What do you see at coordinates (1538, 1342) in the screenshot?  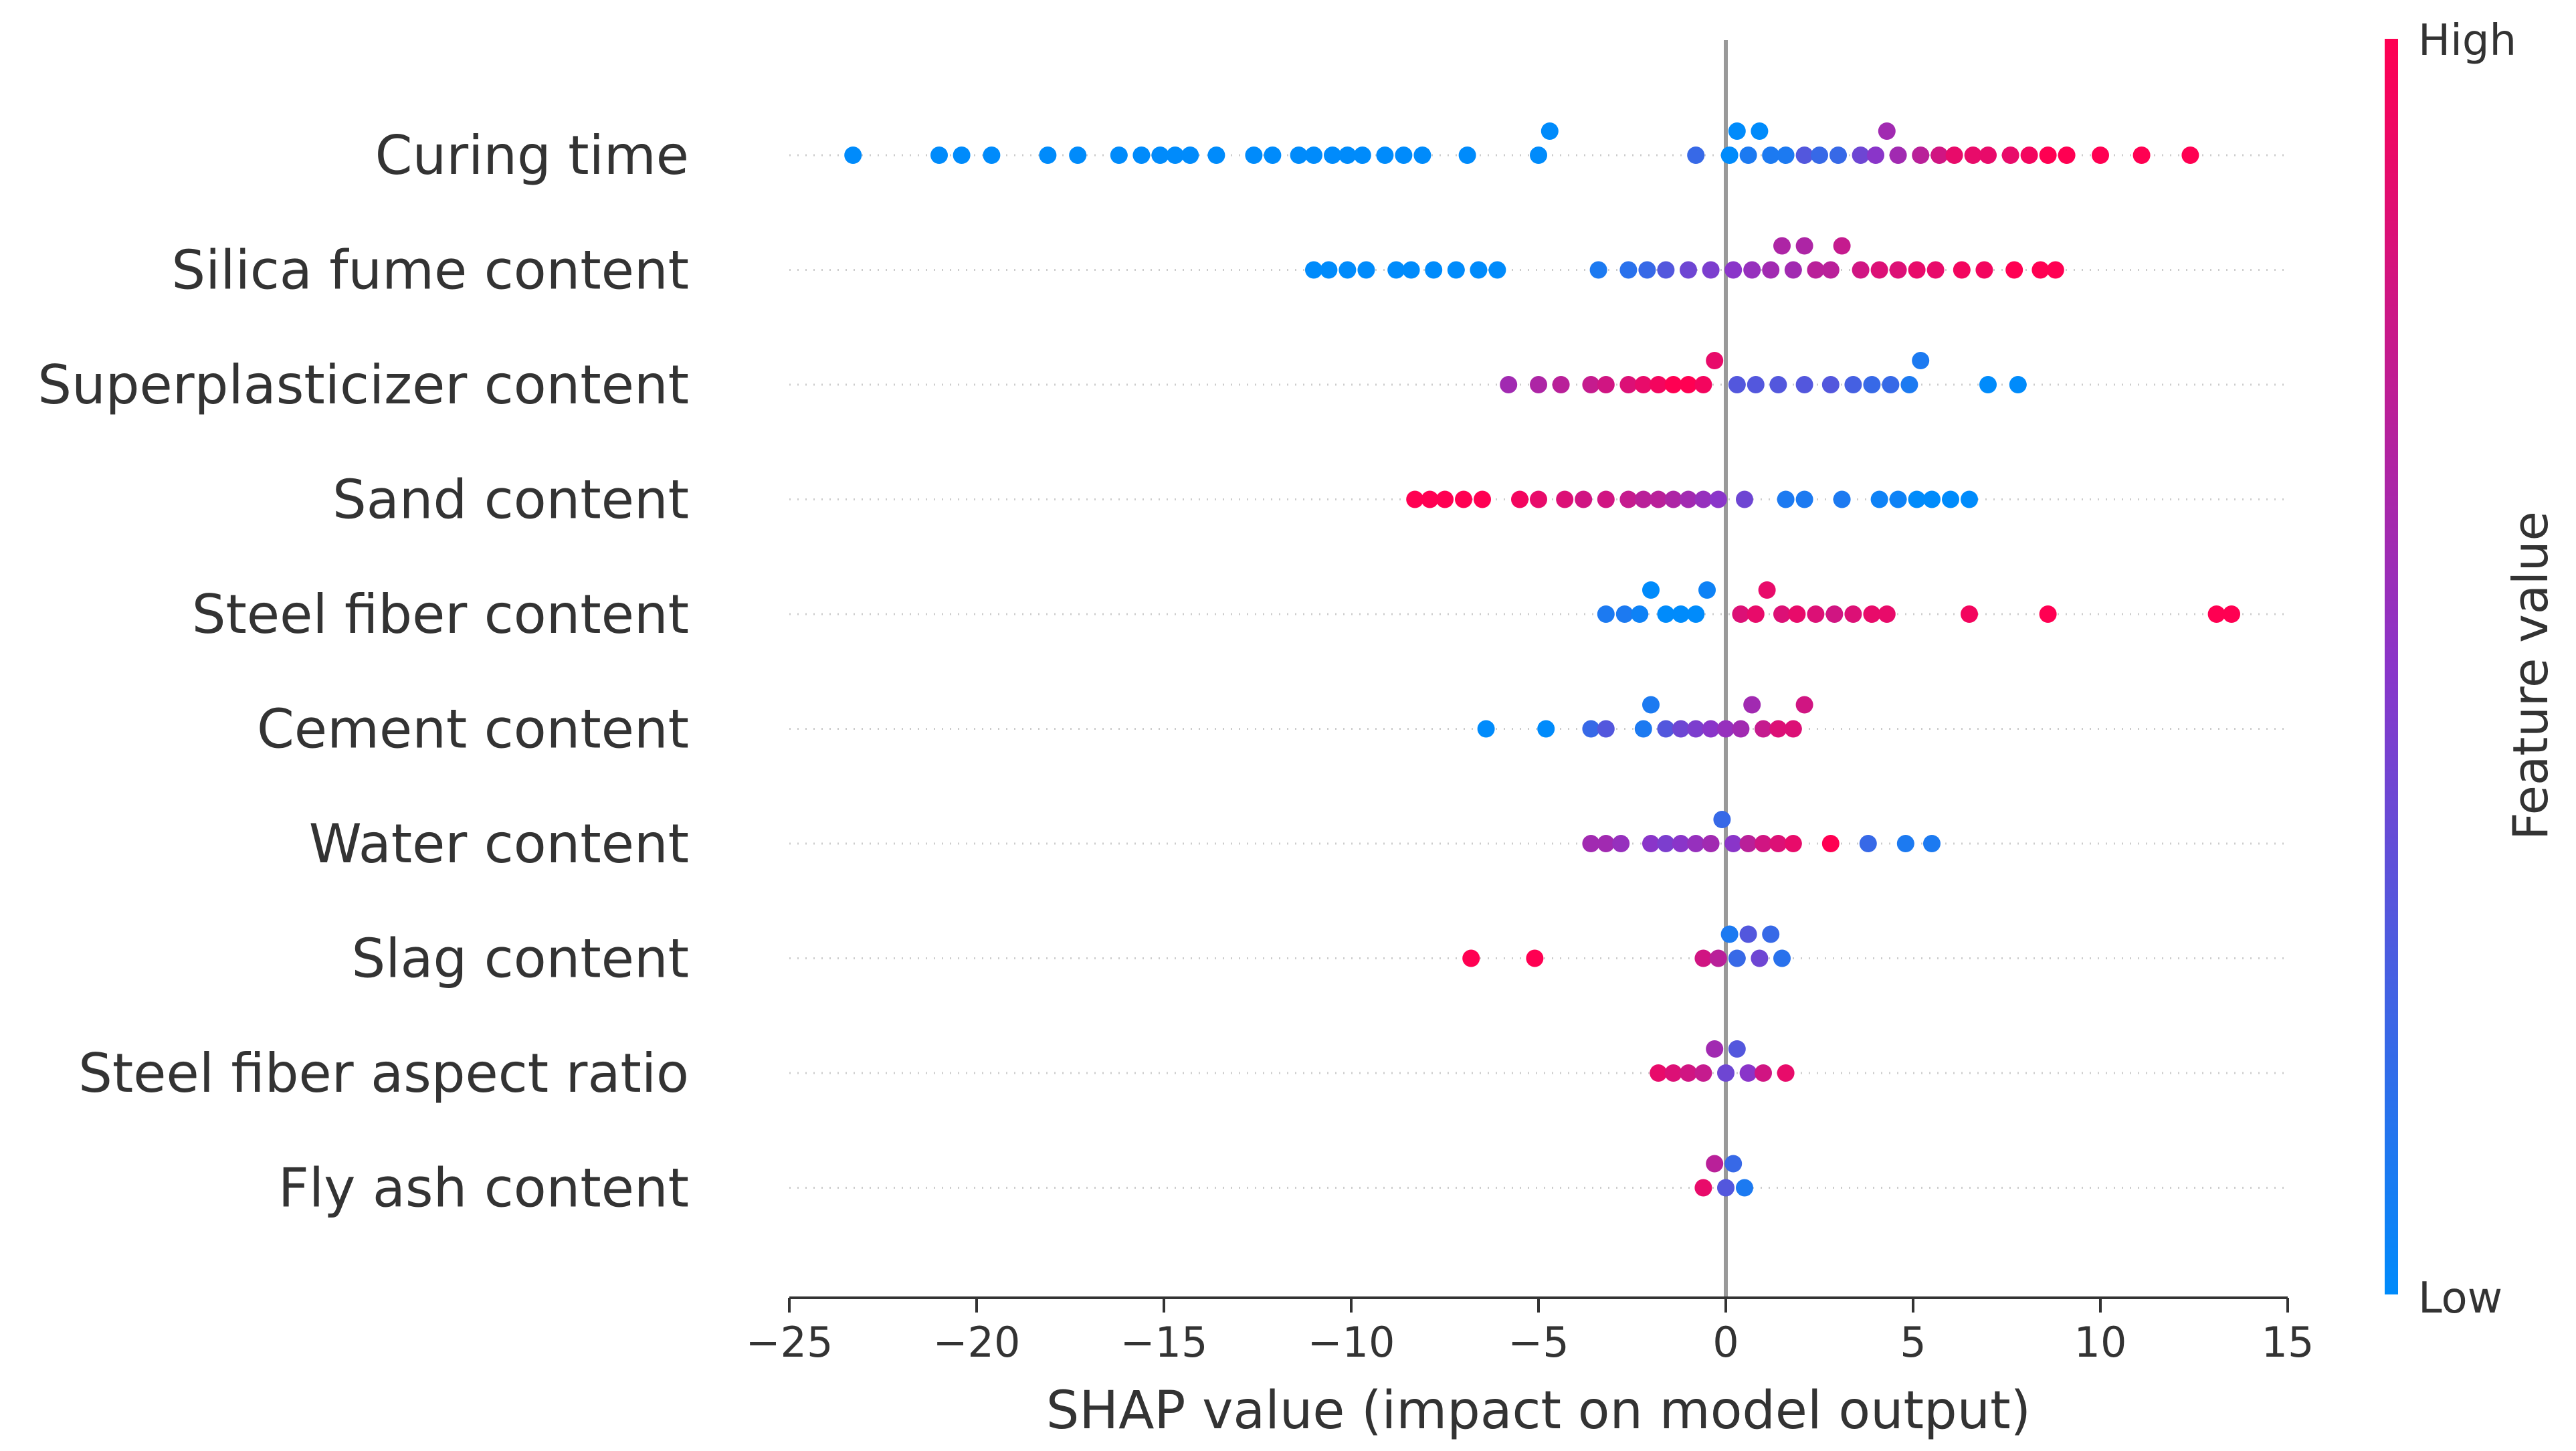 I see `x-tick-label: −5` at bounding box center [1538, 1342].